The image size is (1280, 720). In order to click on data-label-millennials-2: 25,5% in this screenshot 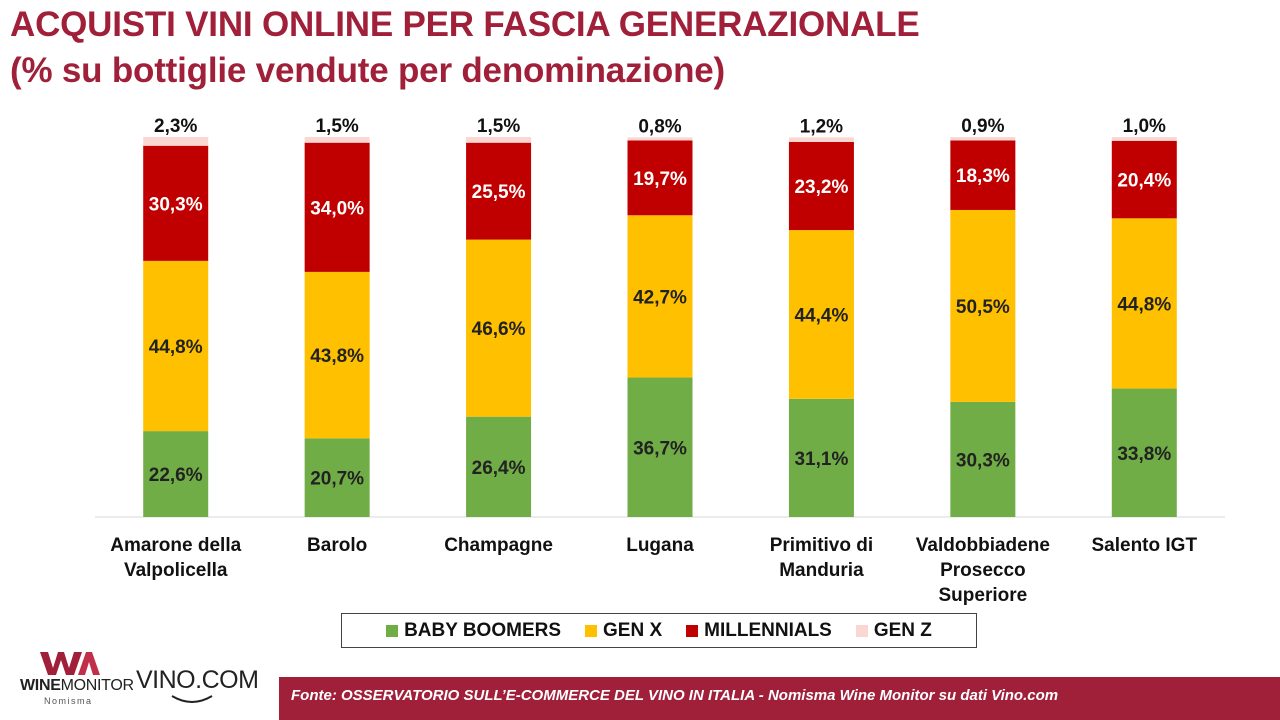, I will do `click(499, 192)`.